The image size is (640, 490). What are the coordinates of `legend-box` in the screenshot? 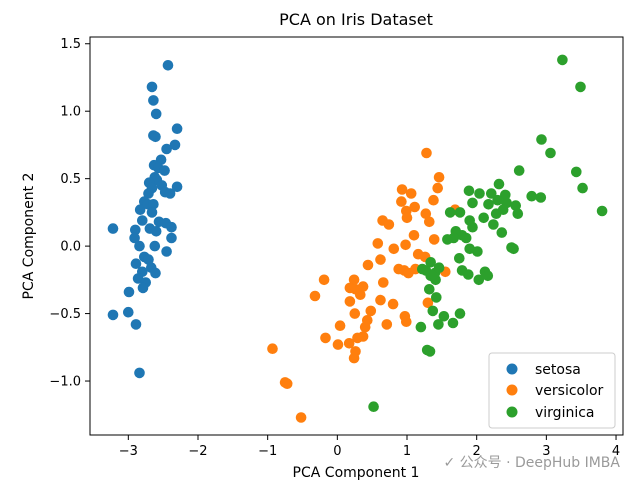 It's located at (552, 390).